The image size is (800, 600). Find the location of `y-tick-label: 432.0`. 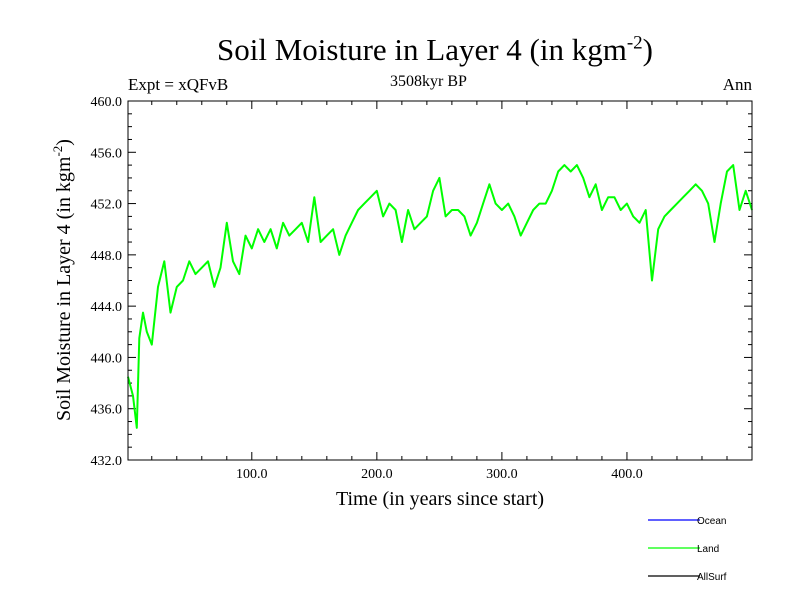

y-tick-label: 432.0 is located at coordinates (107, 461).